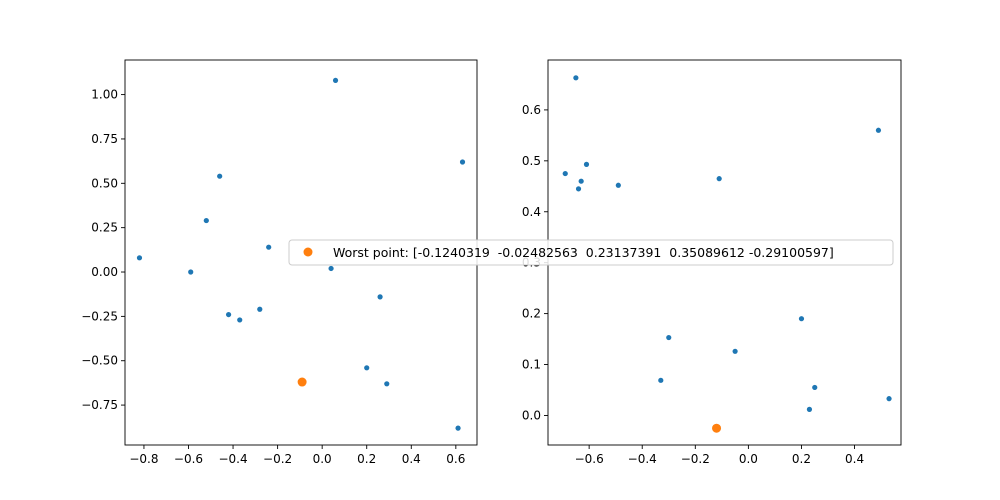 The height and width of the screenshot is (500, 1000). I want to click on legend-box, so click(591, 252).